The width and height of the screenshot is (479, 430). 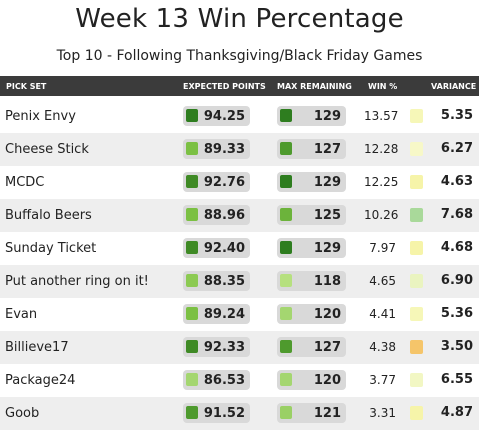 I want to click on expected-points-cell: 89.33, so click(x=216, y=149).